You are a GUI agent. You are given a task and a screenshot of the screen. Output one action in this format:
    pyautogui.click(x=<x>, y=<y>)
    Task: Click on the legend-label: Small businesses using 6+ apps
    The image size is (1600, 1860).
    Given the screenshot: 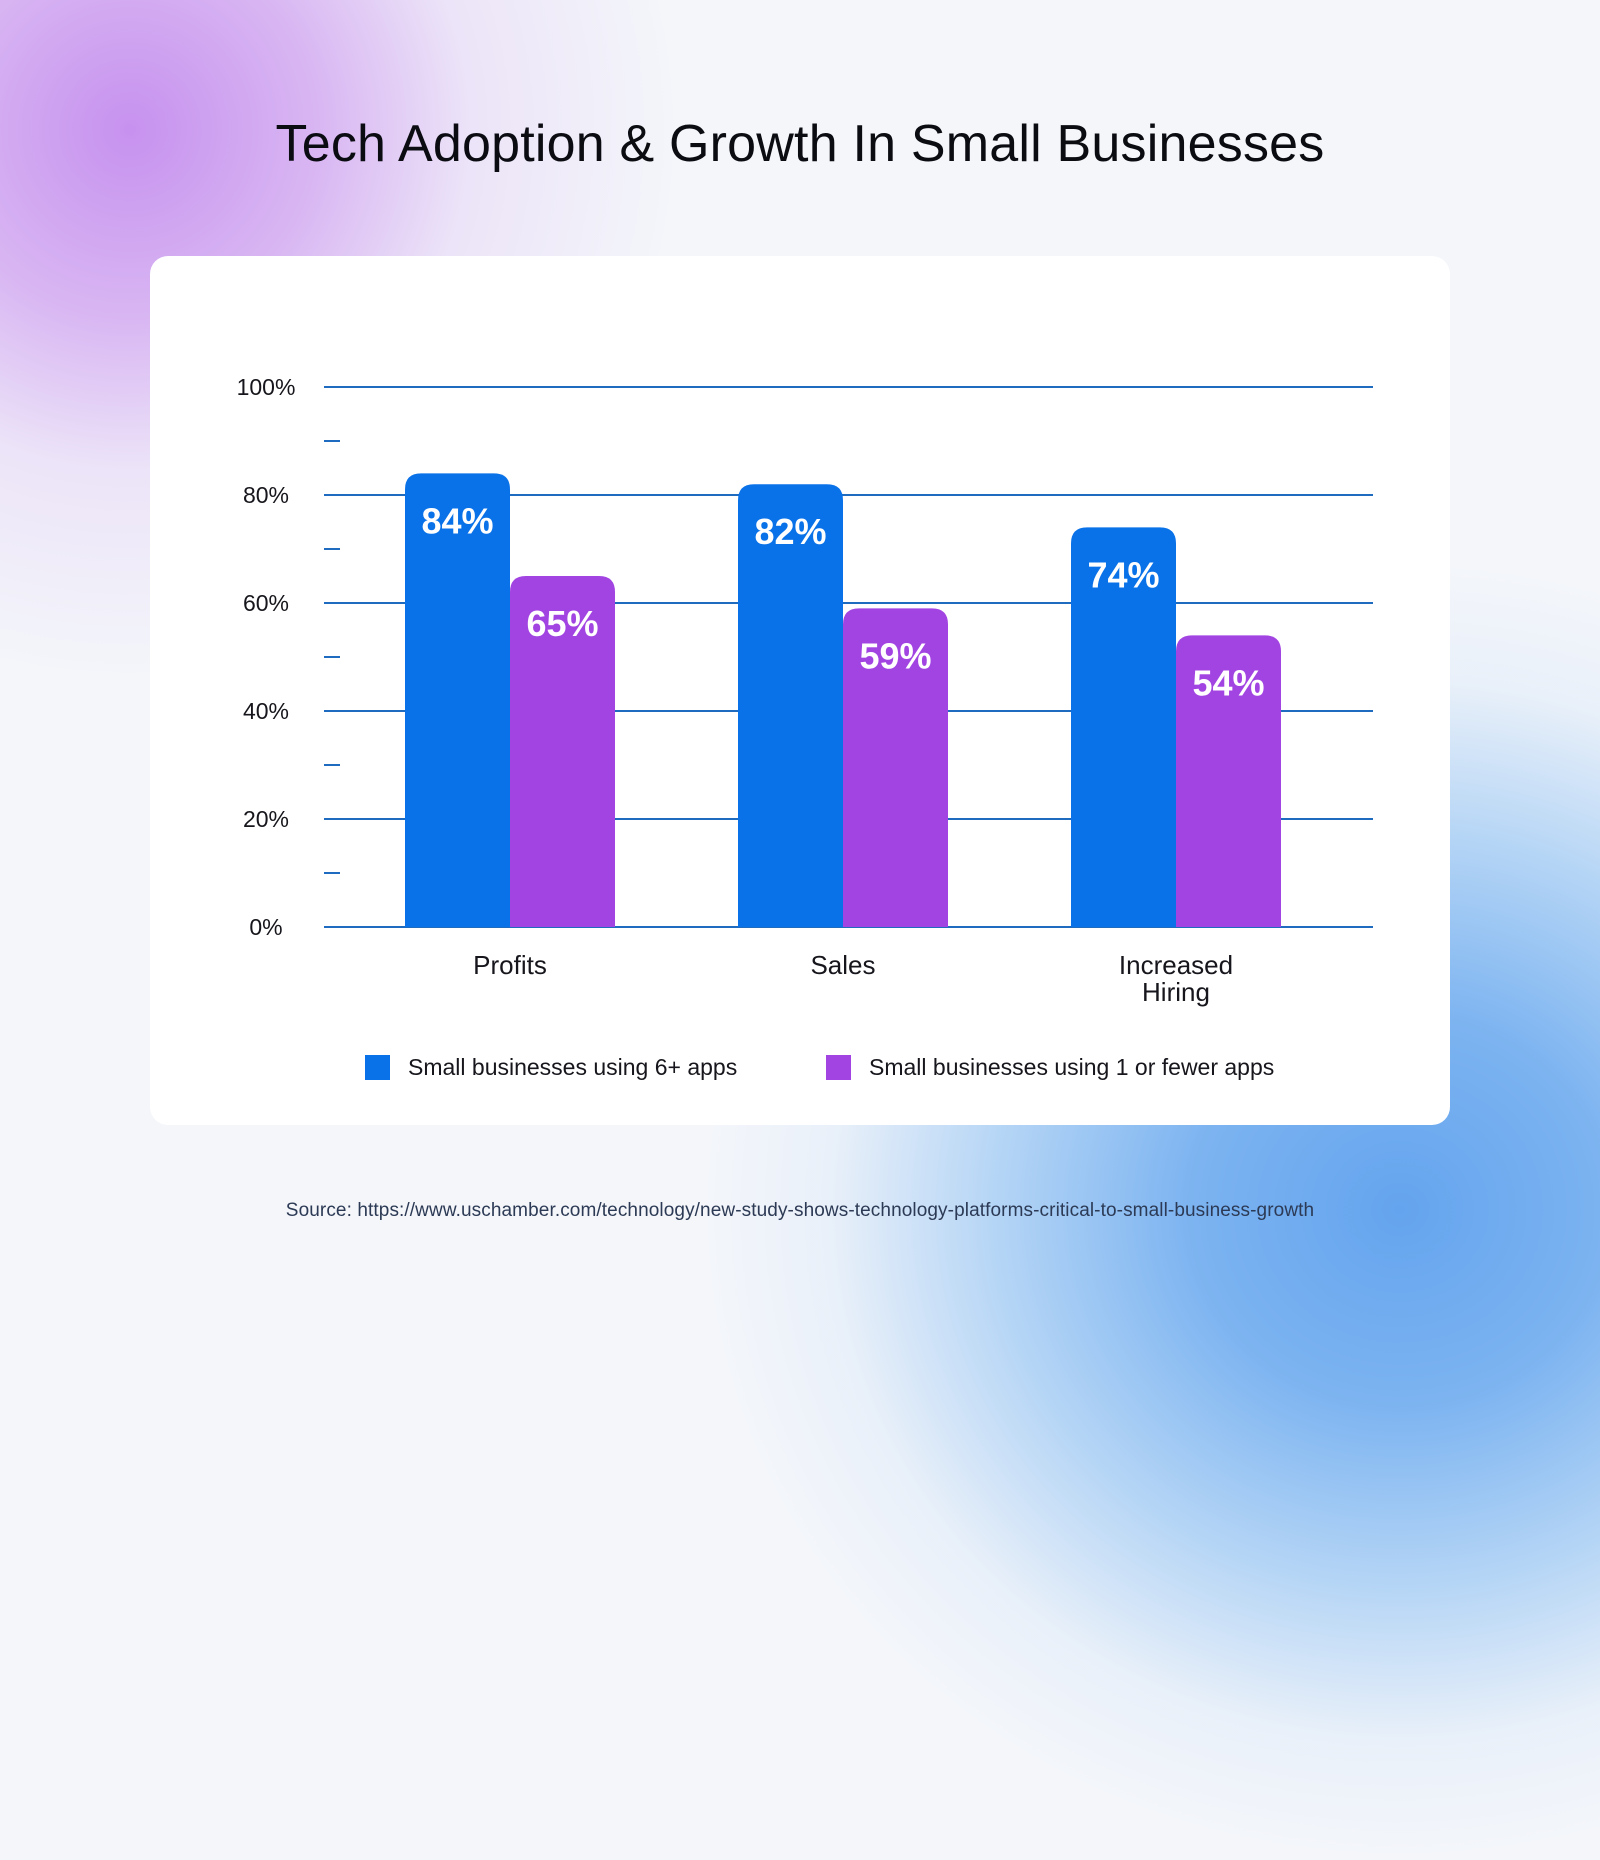 What is the action you would take?
    pyautogui.click(x=573, y=1067)
    